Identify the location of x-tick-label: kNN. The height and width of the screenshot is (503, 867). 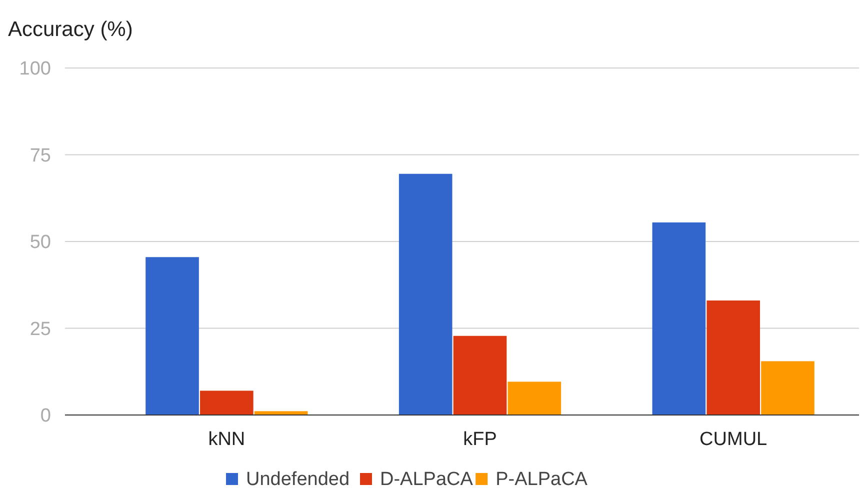
(227, 439).